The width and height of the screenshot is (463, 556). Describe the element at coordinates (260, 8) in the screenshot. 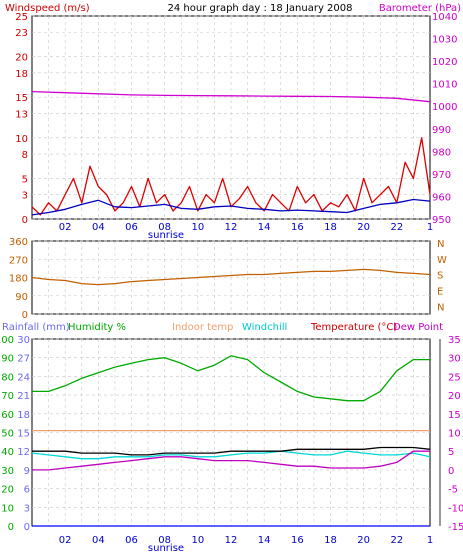

I see `chart-title: 24 hour graph day : 18 January 2008` at that location.